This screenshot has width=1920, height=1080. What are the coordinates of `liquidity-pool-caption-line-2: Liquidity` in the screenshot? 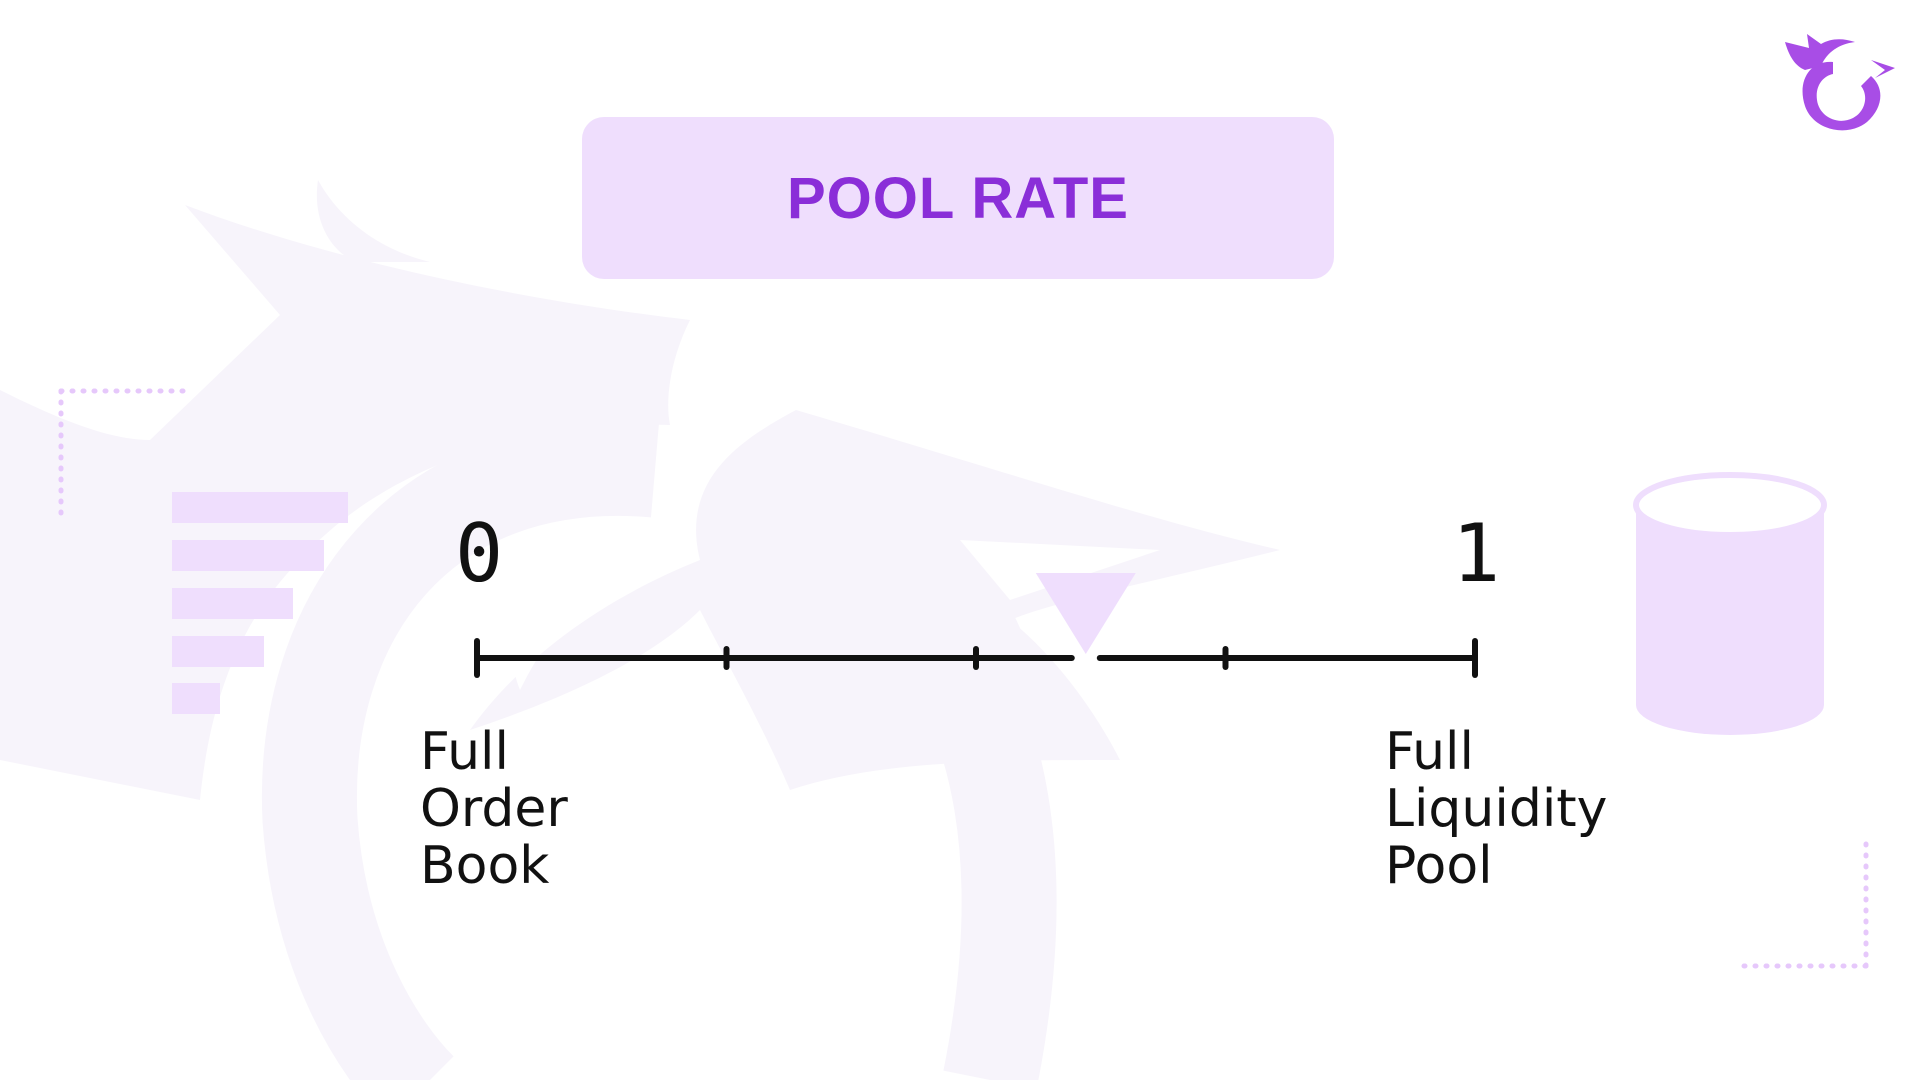 It's located at (1496, 809).